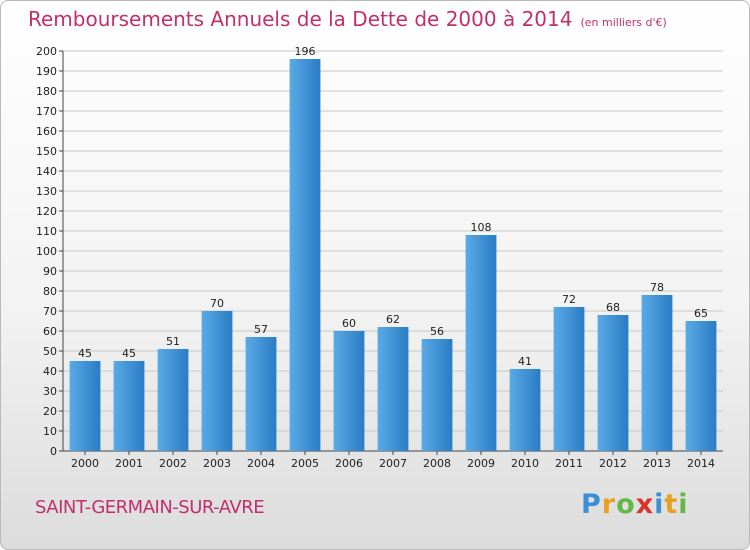 The image size is (750, 550). Describe the element at coordinates (657, 463) in the screenshot. I see `x-tick-label: 2013` at that location.